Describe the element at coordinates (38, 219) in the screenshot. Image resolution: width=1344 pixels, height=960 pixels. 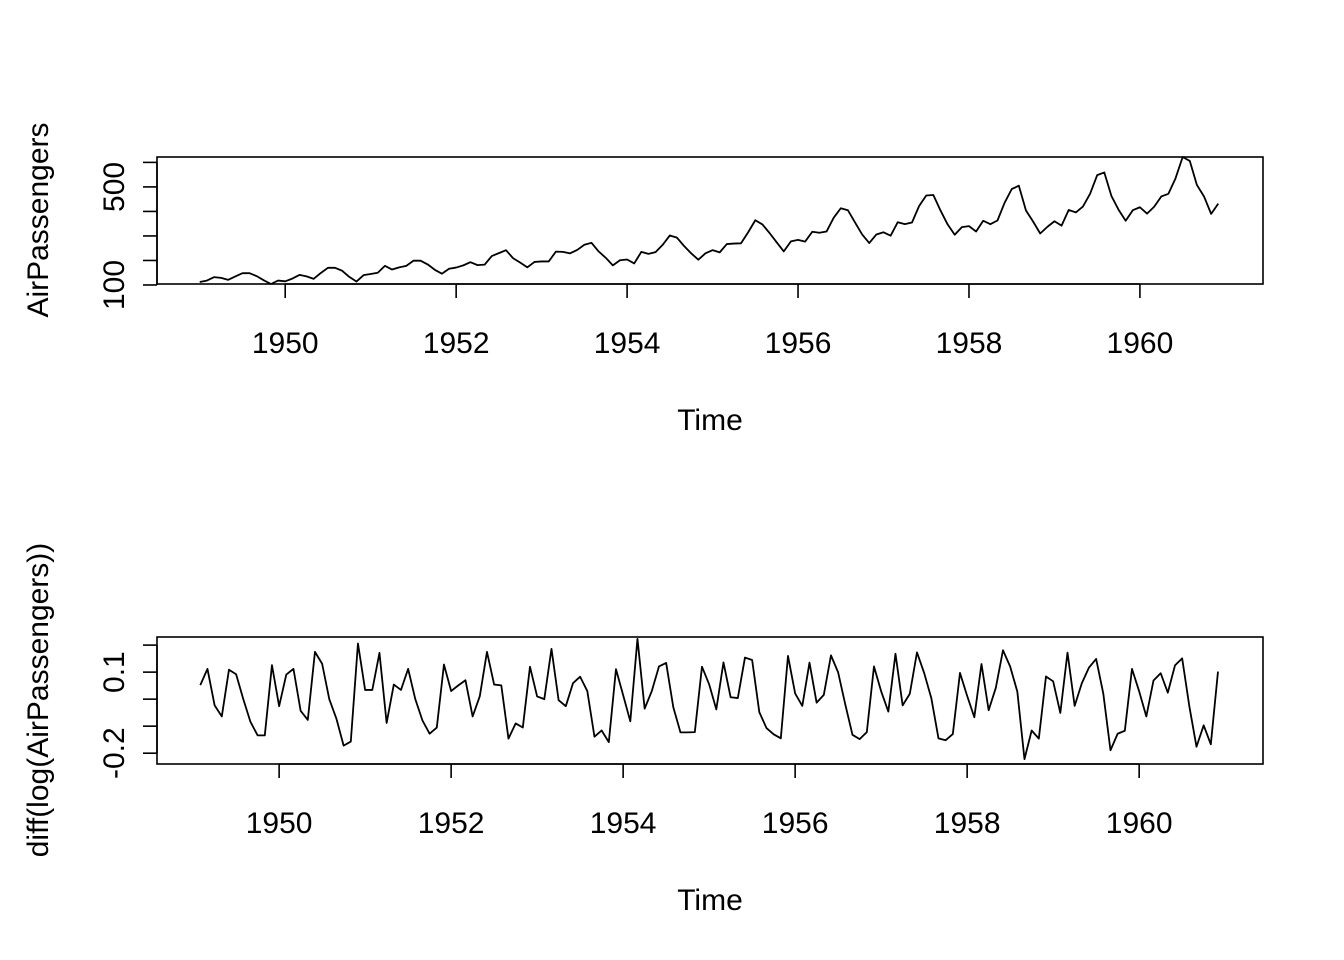
I see `y-axis-title: AirPassengers` at that location.